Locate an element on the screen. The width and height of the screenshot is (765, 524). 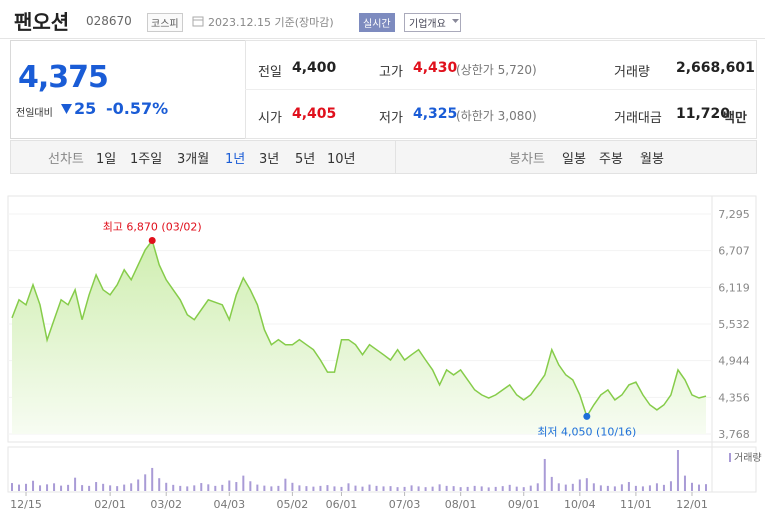
tab-bar is located at coordinates (383, 157).